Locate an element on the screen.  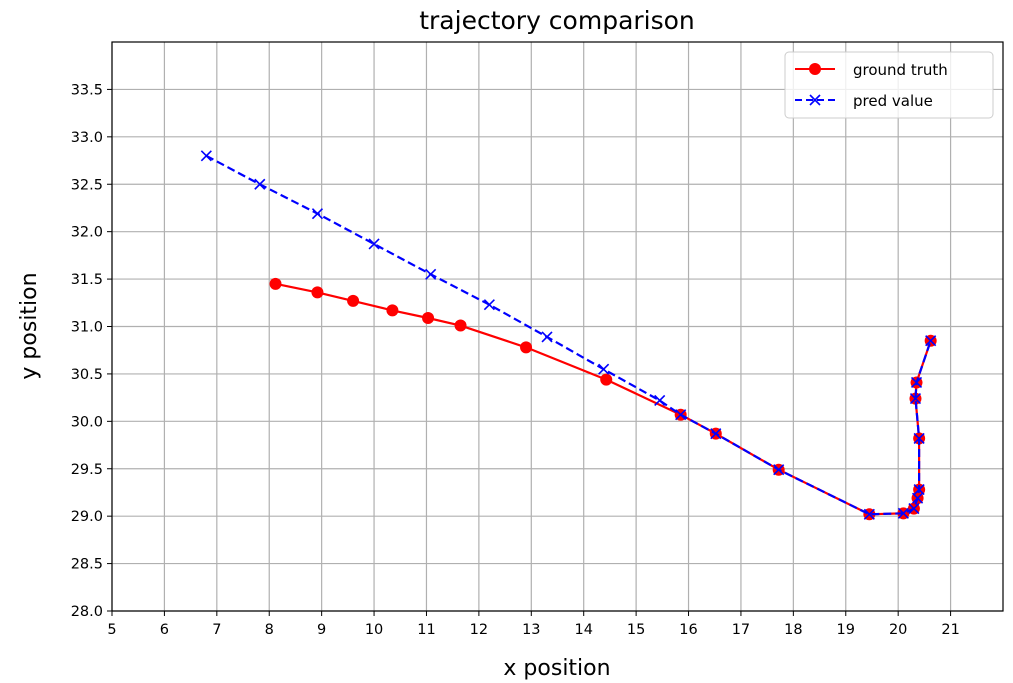
x-tick-label: 17 is located at coordinates (741, 630).